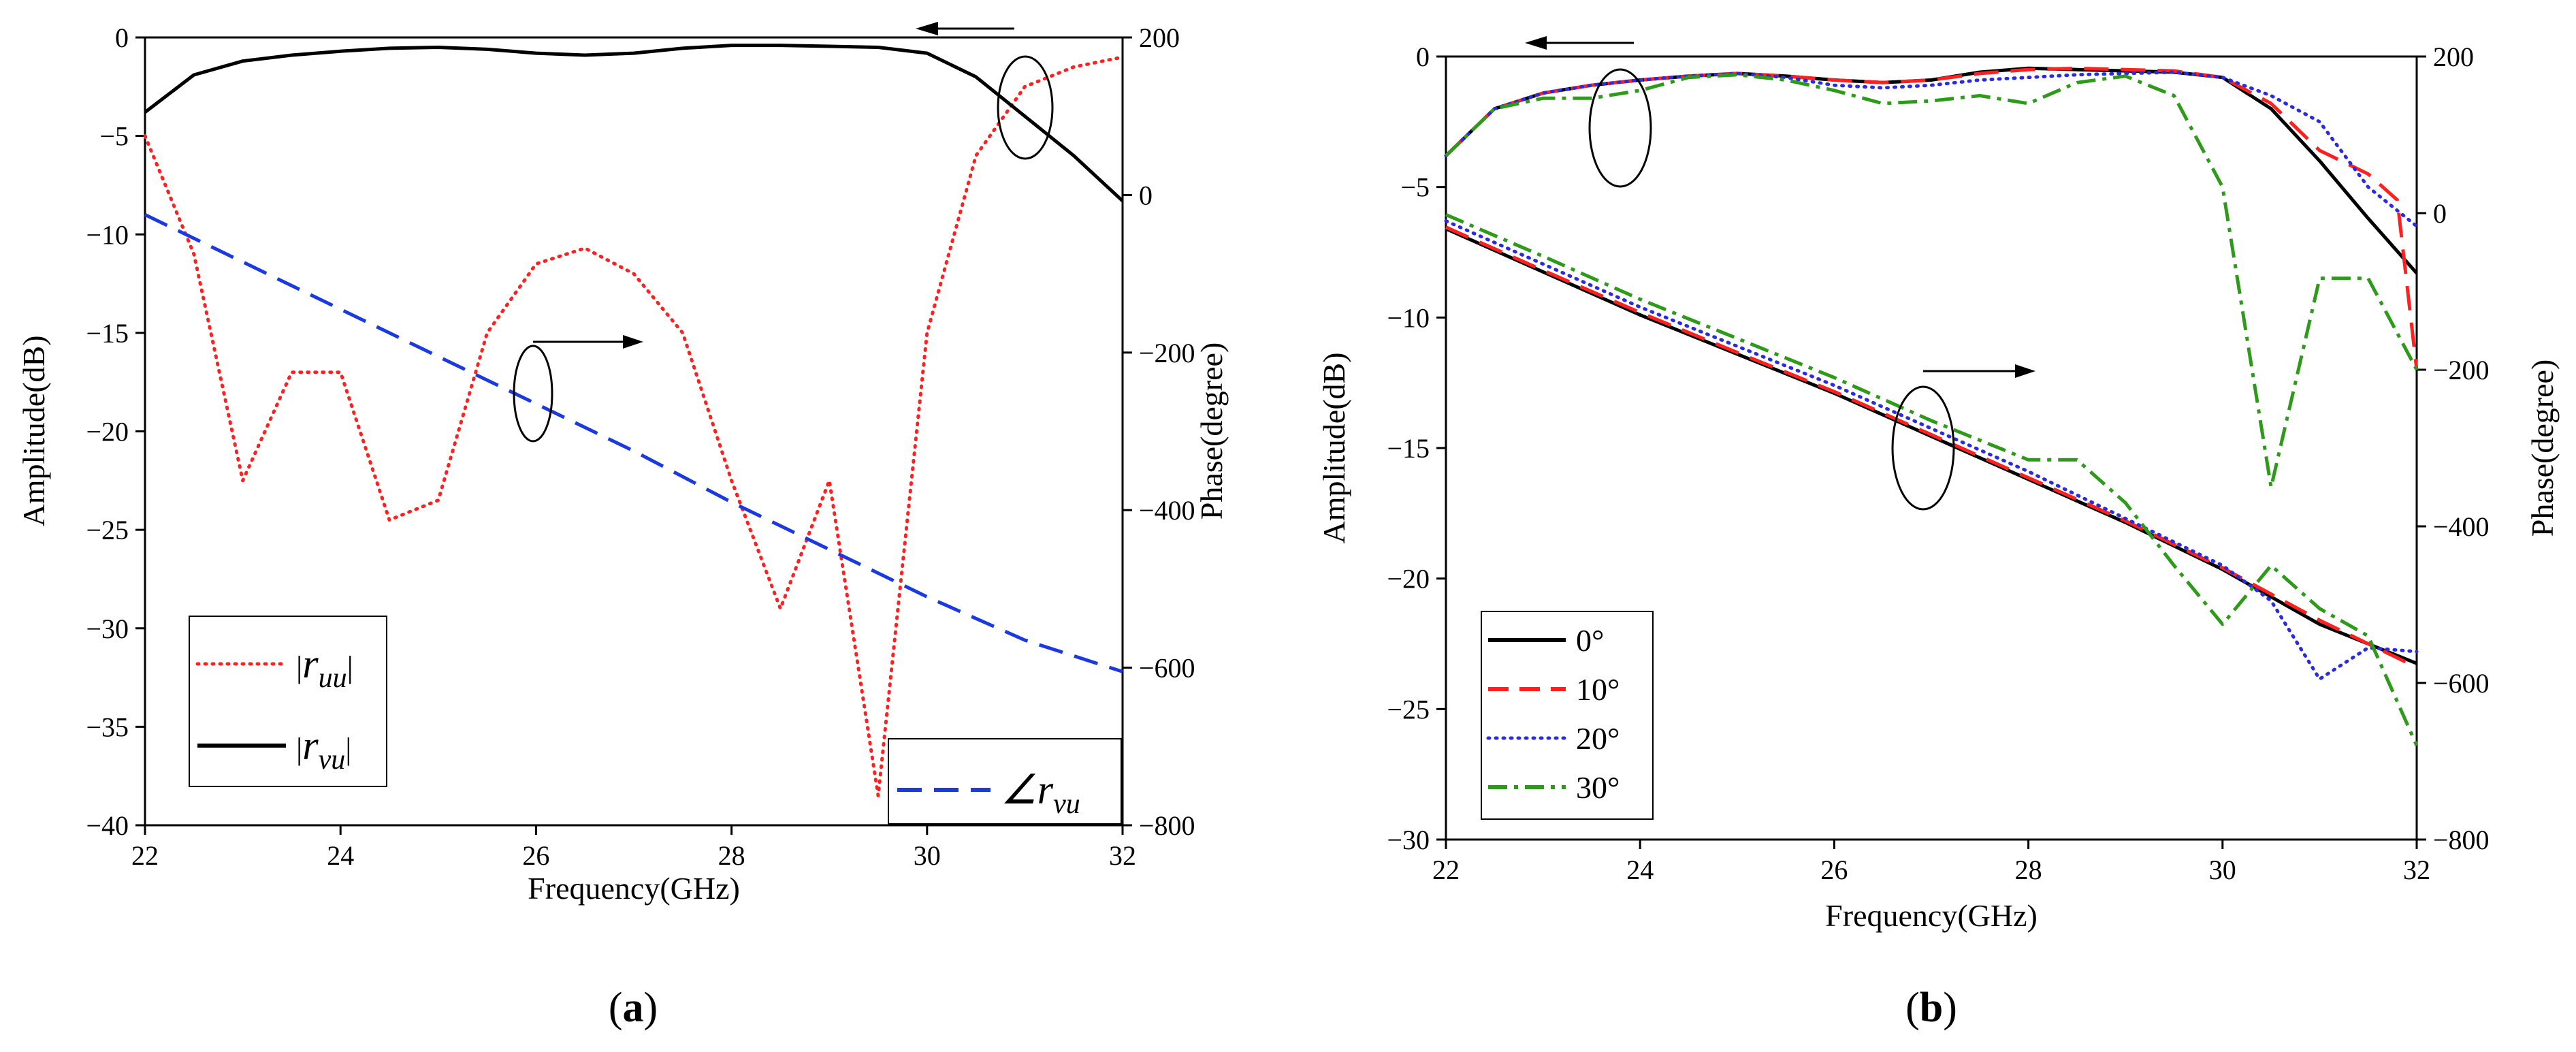 The image size is (2576, 1052). What do you see at coordinates (634, 889) in the screenshot?
I see `x-axis-label-a: Frequency(GHz)` at bounding box center [634, 889].